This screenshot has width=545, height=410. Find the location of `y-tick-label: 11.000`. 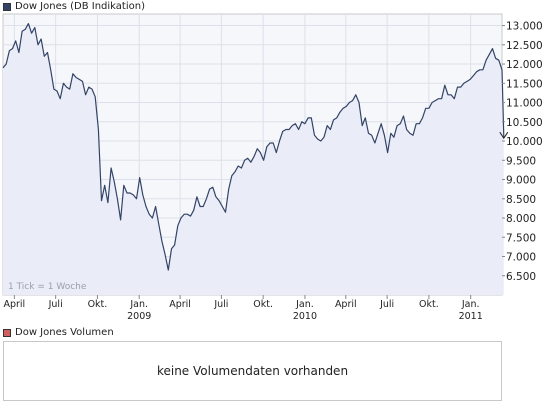

y-tick-label: 11.000 is located at coordinates (524, 104).